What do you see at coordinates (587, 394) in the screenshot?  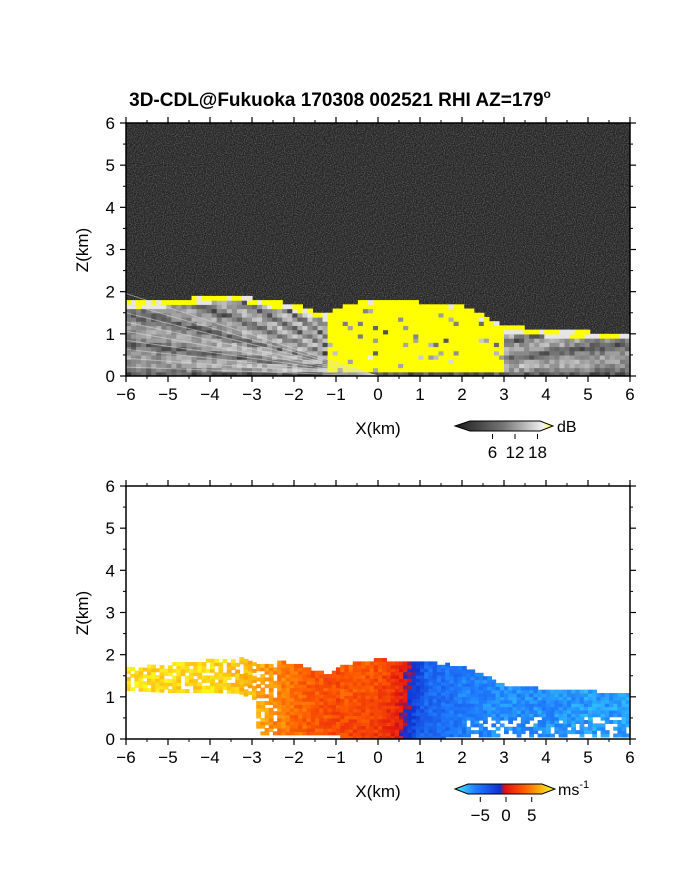 I see `reflectivity-xtick-label: 5` at bounding box center [587, 394].